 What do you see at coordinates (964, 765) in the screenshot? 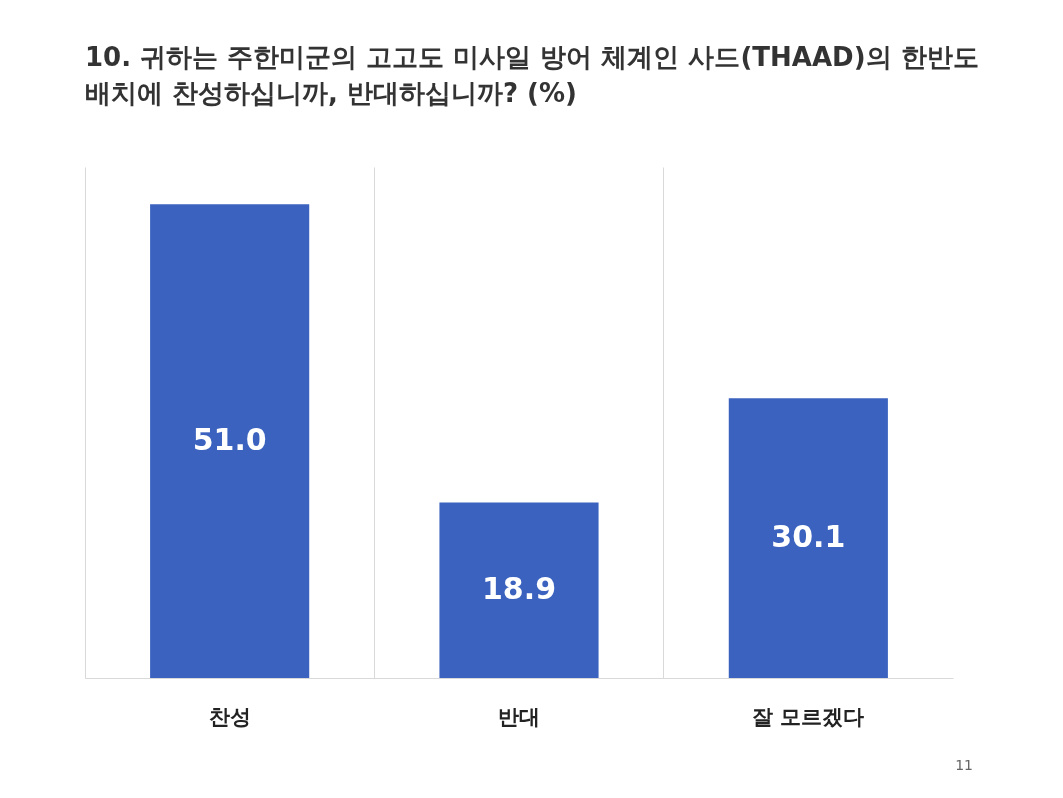
I see `text: 11` at bounding box center [964, 765].